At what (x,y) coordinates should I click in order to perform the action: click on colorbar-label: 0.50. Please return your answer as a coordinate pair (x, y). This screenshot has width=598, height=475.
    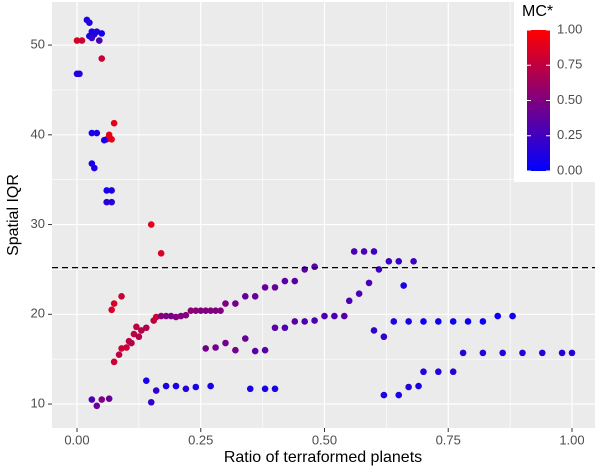
    Looking at the image, I should click on (569, 99).